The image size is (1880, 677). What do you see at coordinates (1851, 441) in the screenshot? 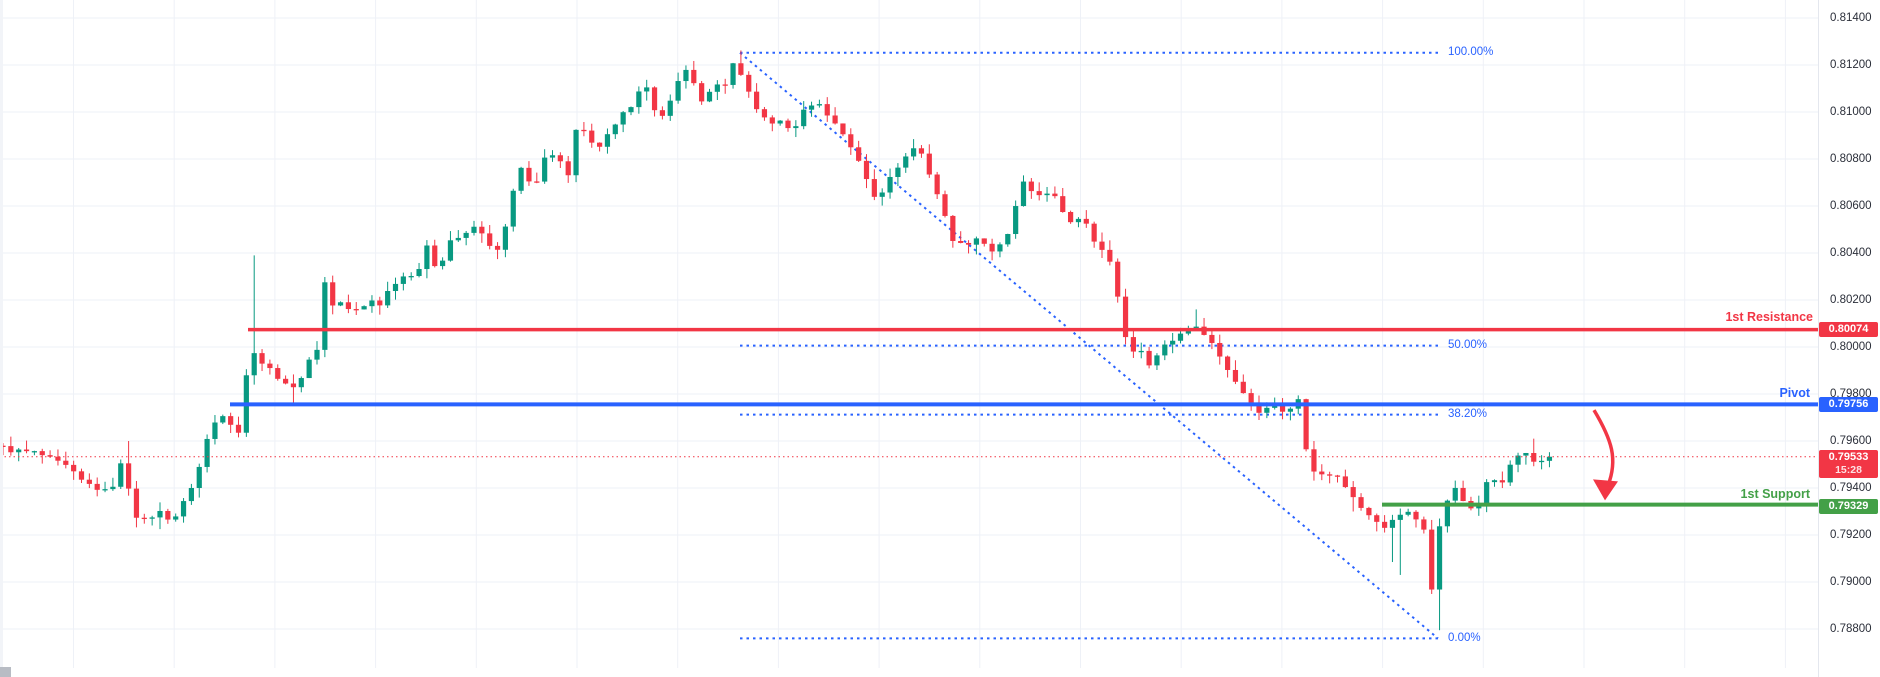
I see `price-tick-label: 0.79600` at bounding box center [1851, 441].